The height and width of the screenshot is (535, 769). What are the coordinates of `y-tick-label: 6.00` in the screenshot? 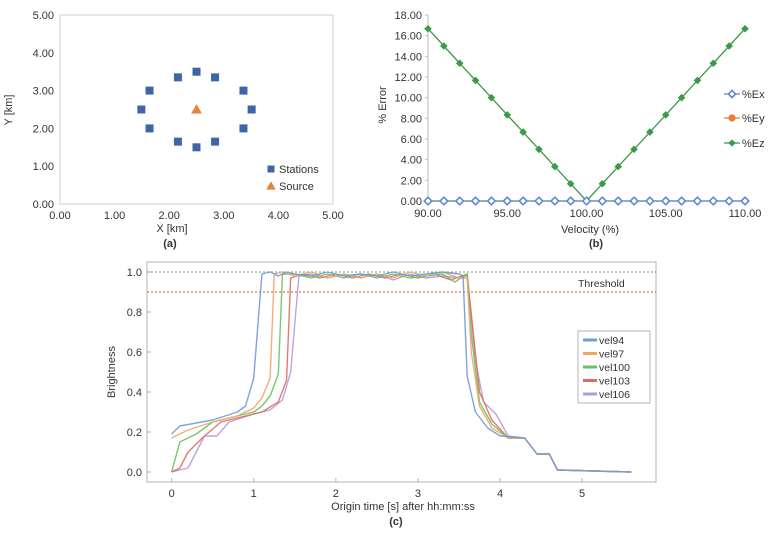 It's located at (411, 140).